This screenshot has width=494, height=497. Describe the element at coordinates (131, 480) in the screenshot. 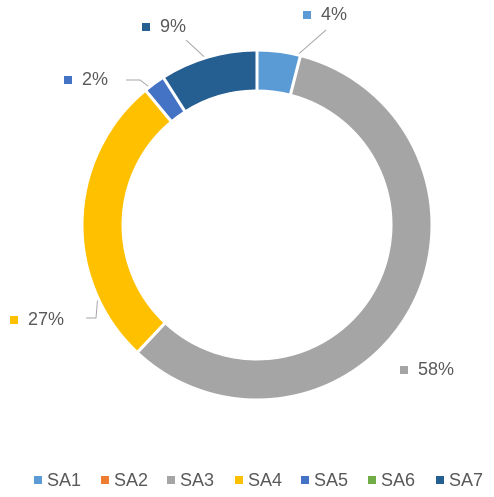

I see `legend-label: SA2` at that location.